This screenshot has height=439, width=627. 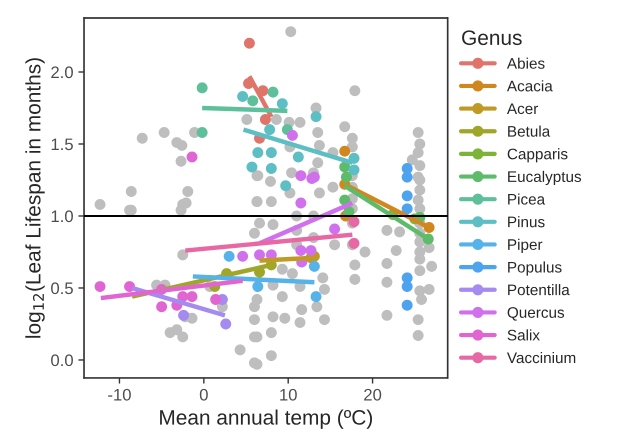 What do you see at coordinates (62, 216) in the screenshot?
I see `y-tick-label: 1.0` at bounding box center [62, 216].